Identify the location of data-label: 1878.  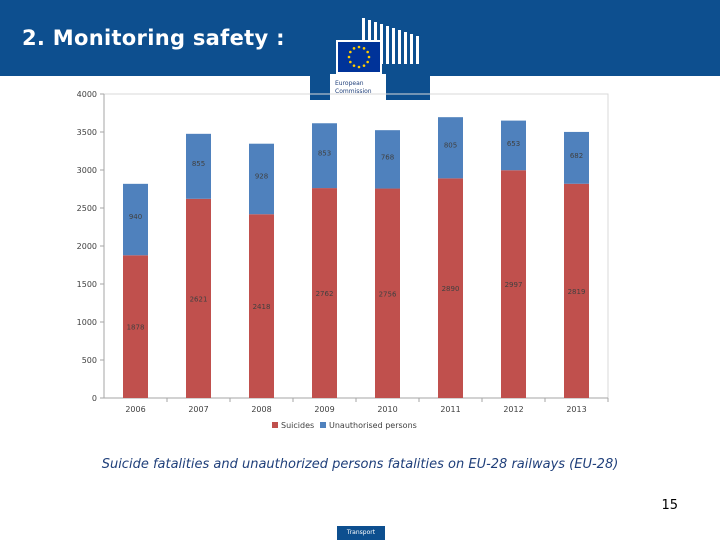
(136, 328).